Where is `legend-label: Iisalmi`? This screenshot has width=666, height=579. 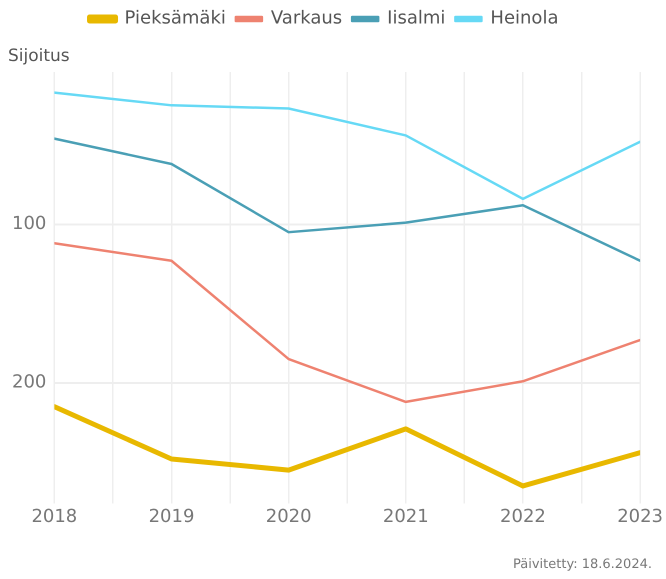
legend-label: Iisalmi is located at coordinates (416, 18).